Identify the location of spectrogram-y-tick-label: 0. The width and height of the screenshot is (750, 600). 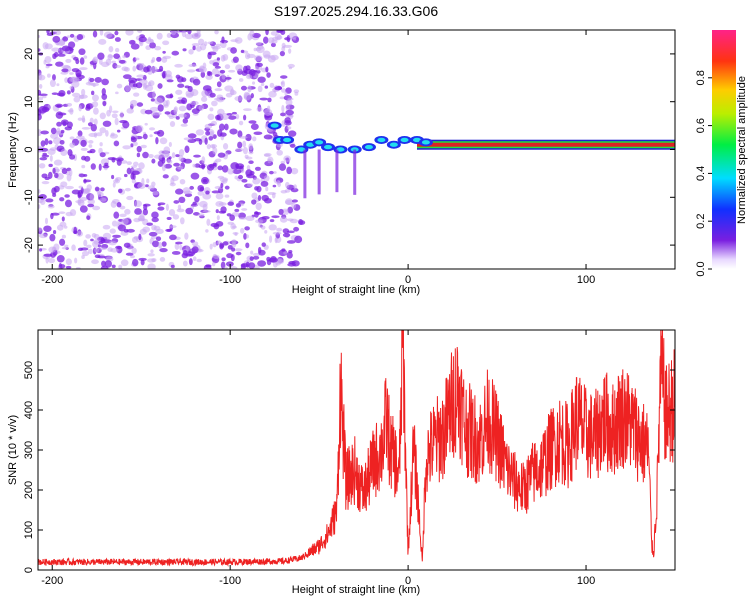
(29, 149).